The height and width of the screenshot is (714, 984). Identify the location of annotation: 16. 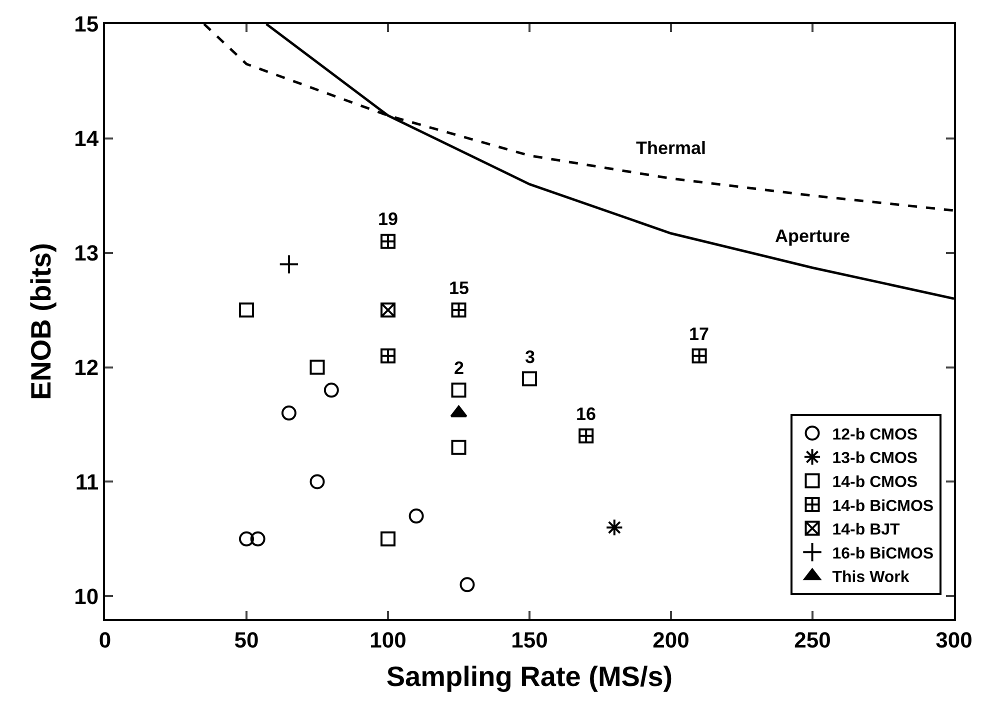
(586, 414).